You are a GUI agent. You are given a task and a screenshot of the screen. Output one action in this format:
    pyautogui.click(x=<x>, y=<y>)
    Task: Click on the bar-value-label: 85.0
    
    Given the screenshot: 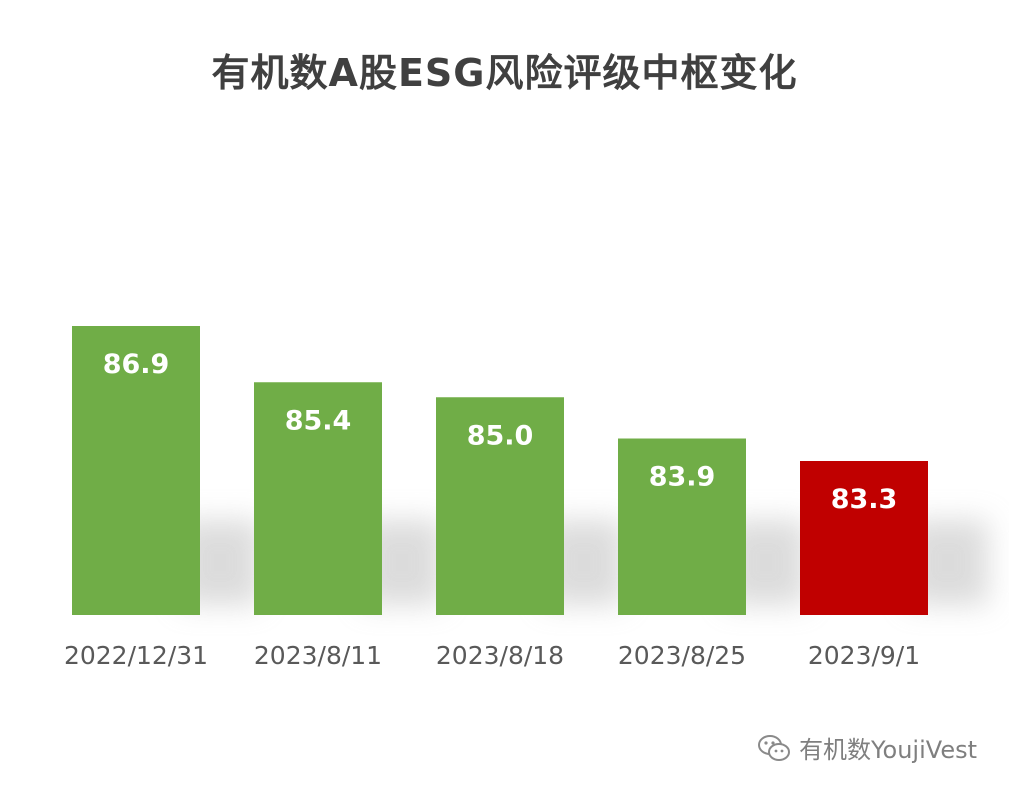 What is the action you would take?
    pyautogui.click(x=500, y=435)
    